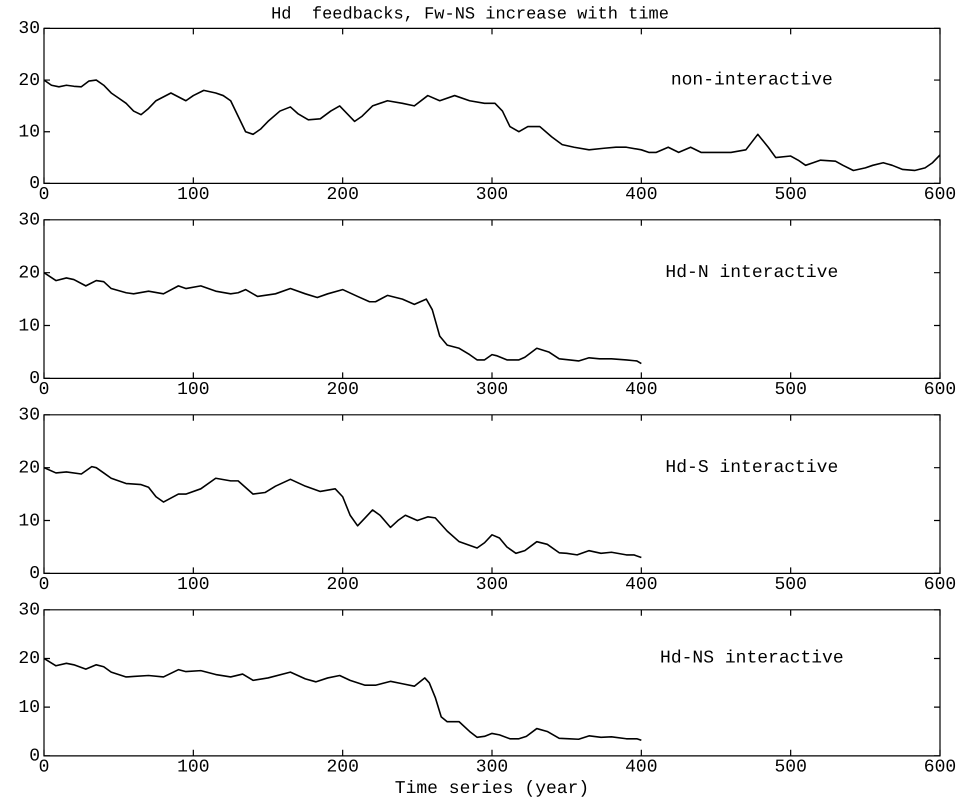 The height and width of the screenshot is (799, 970). Describe the element at coordinates (751, 272) in the screenshot. I see `annotation: Hd-N interactive` at that location.